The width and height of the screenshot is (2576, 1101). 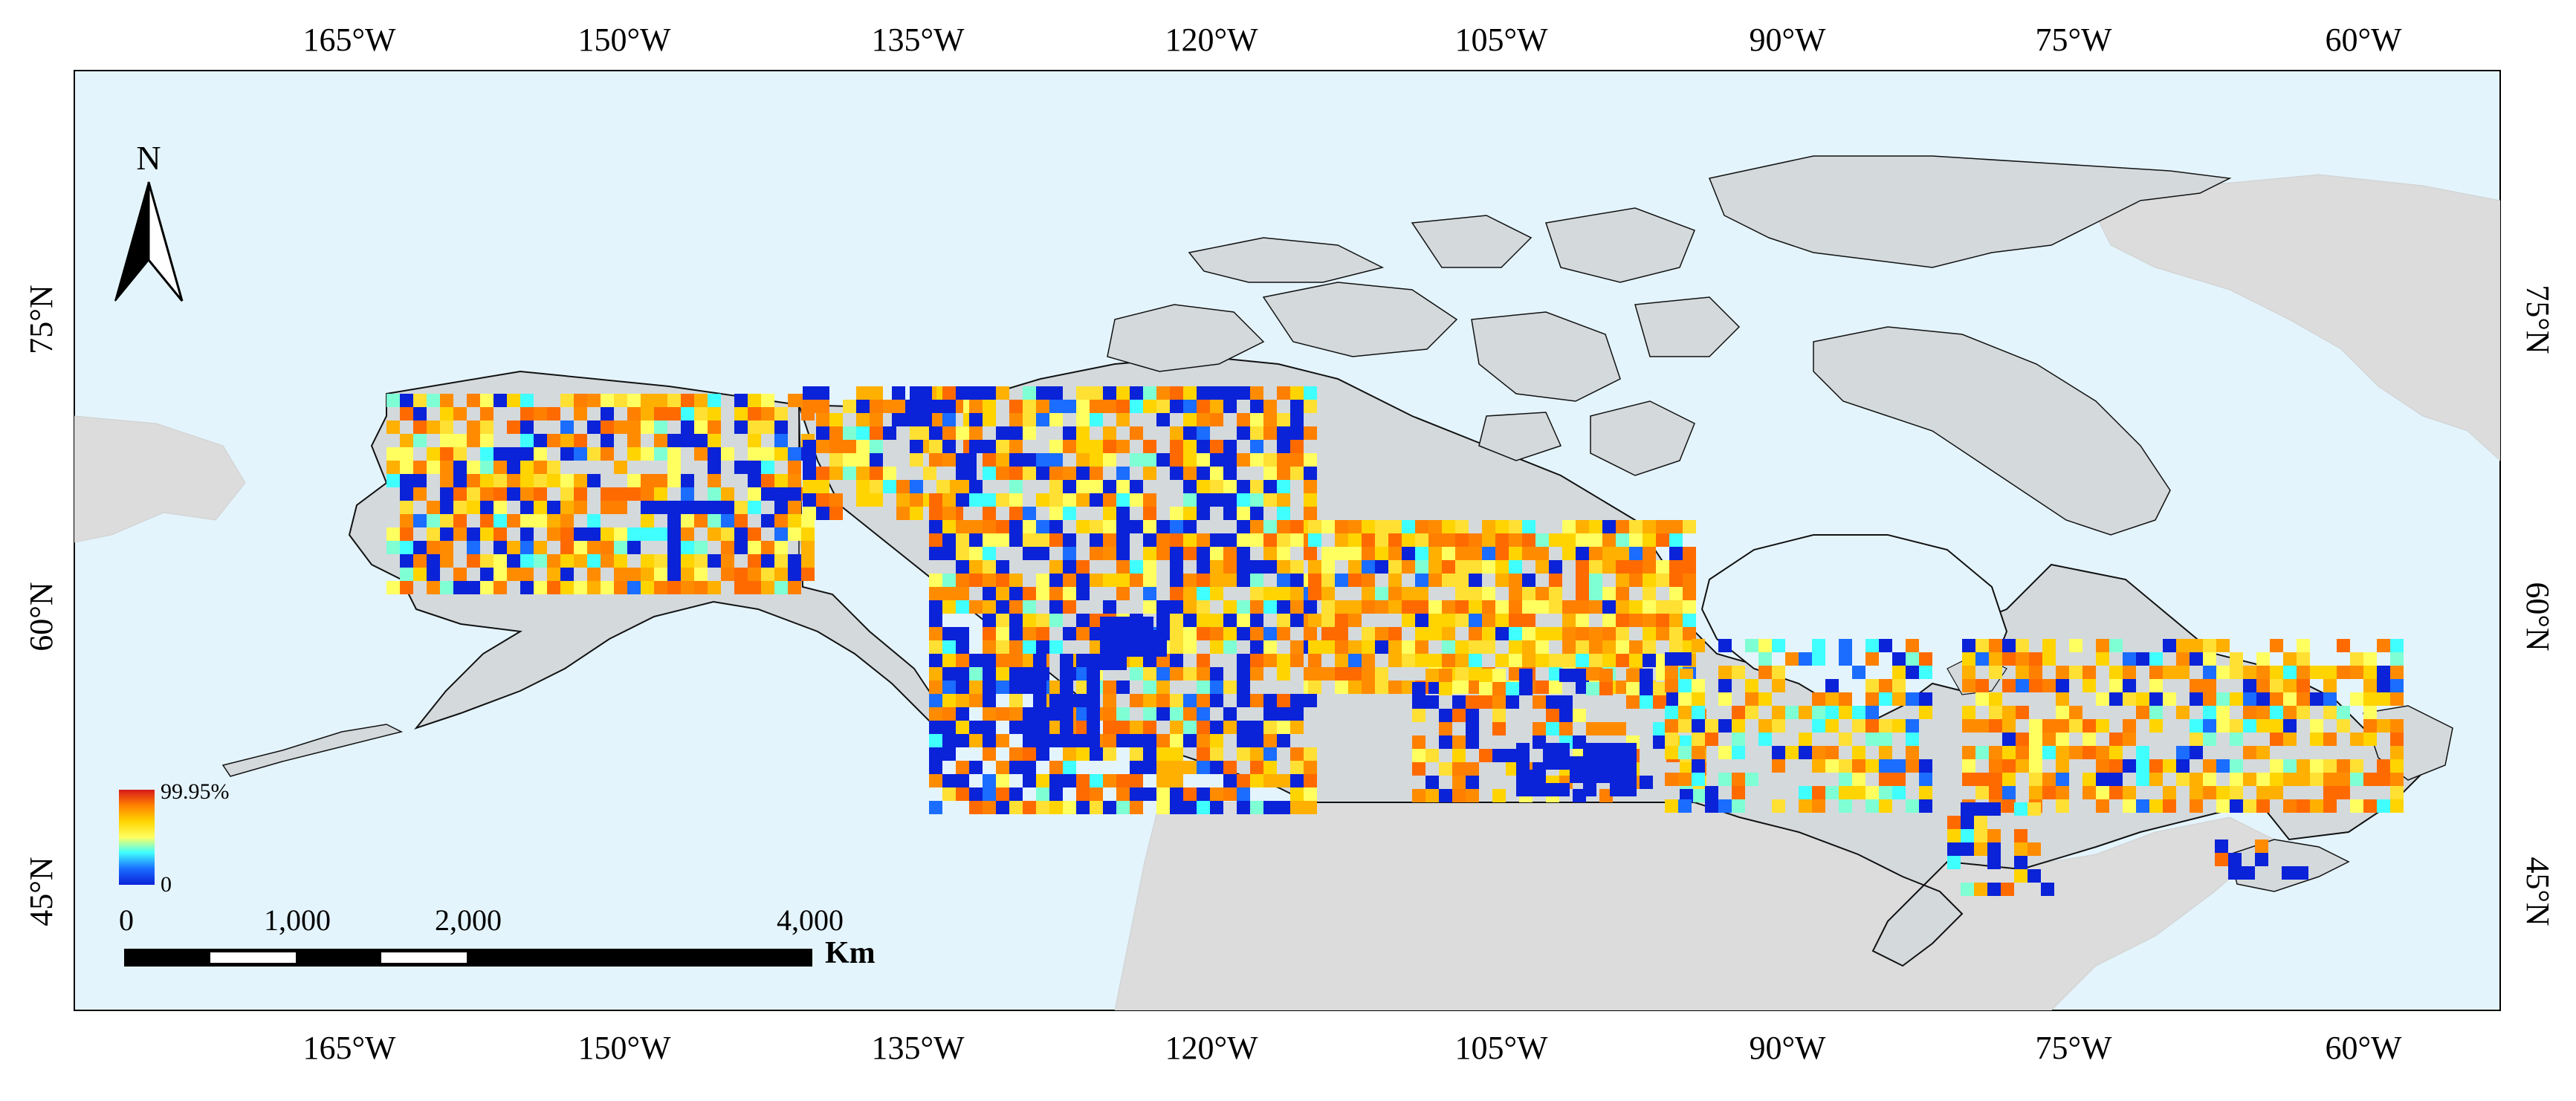 What do you see at coordinates (1643, 438) in the screenshot?
I see `arctic-island` at bounding box center [1643, 438].